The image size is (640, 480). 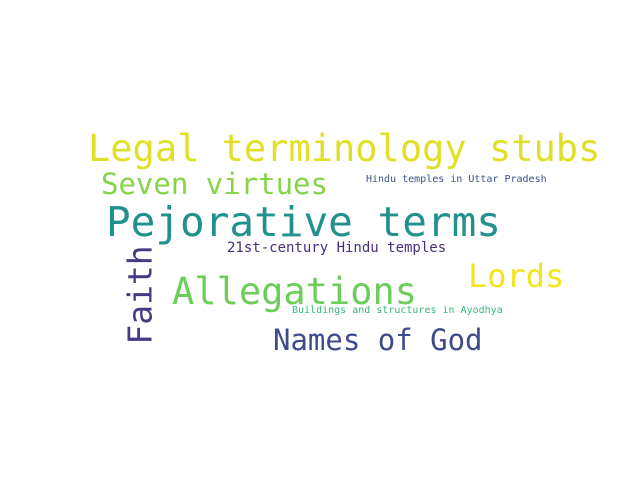 What do you see at coordinates (516, 276) in the screenshot?
I see `word-lords: Lords` at bounding box center [516, 276].